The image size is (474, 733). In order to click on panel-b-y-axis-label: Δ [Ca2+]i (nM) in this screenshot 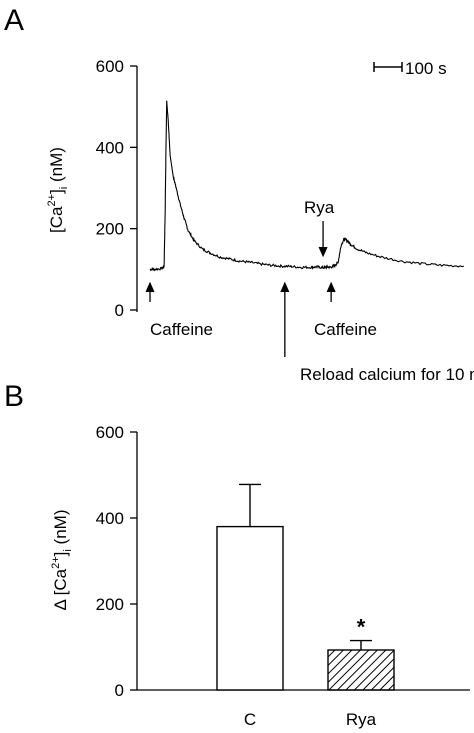, I will do `click(62, 559)`.